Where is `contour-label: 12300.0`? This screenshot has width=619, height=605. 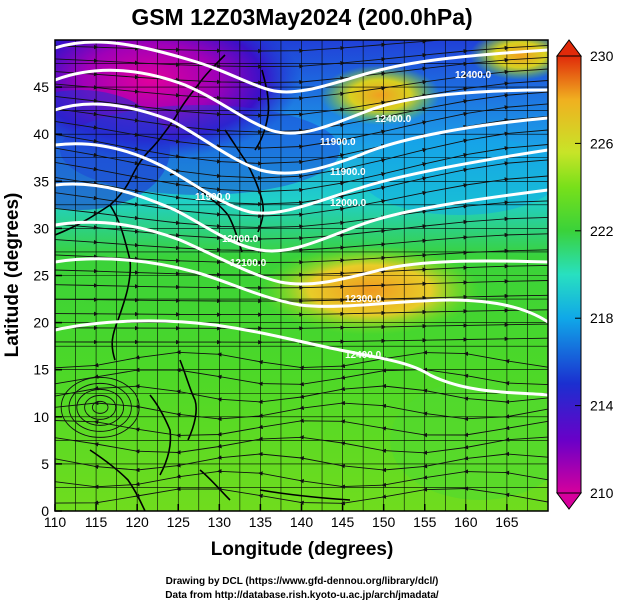
contour-label: 12300.0 is located at coordinates (363, 299).